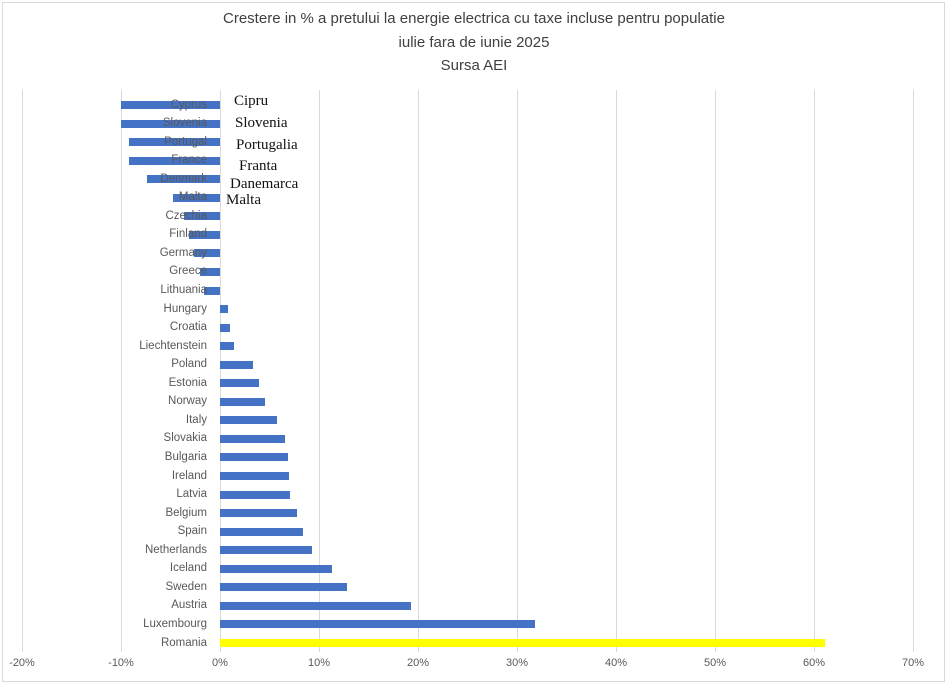 Image resolution: width=948 pixels, height=688 pixels. What do you see at coordinates (187, 382) in the screenshot?
I see `category-label-estonia: Estonia` at bounding box center [187, 382].